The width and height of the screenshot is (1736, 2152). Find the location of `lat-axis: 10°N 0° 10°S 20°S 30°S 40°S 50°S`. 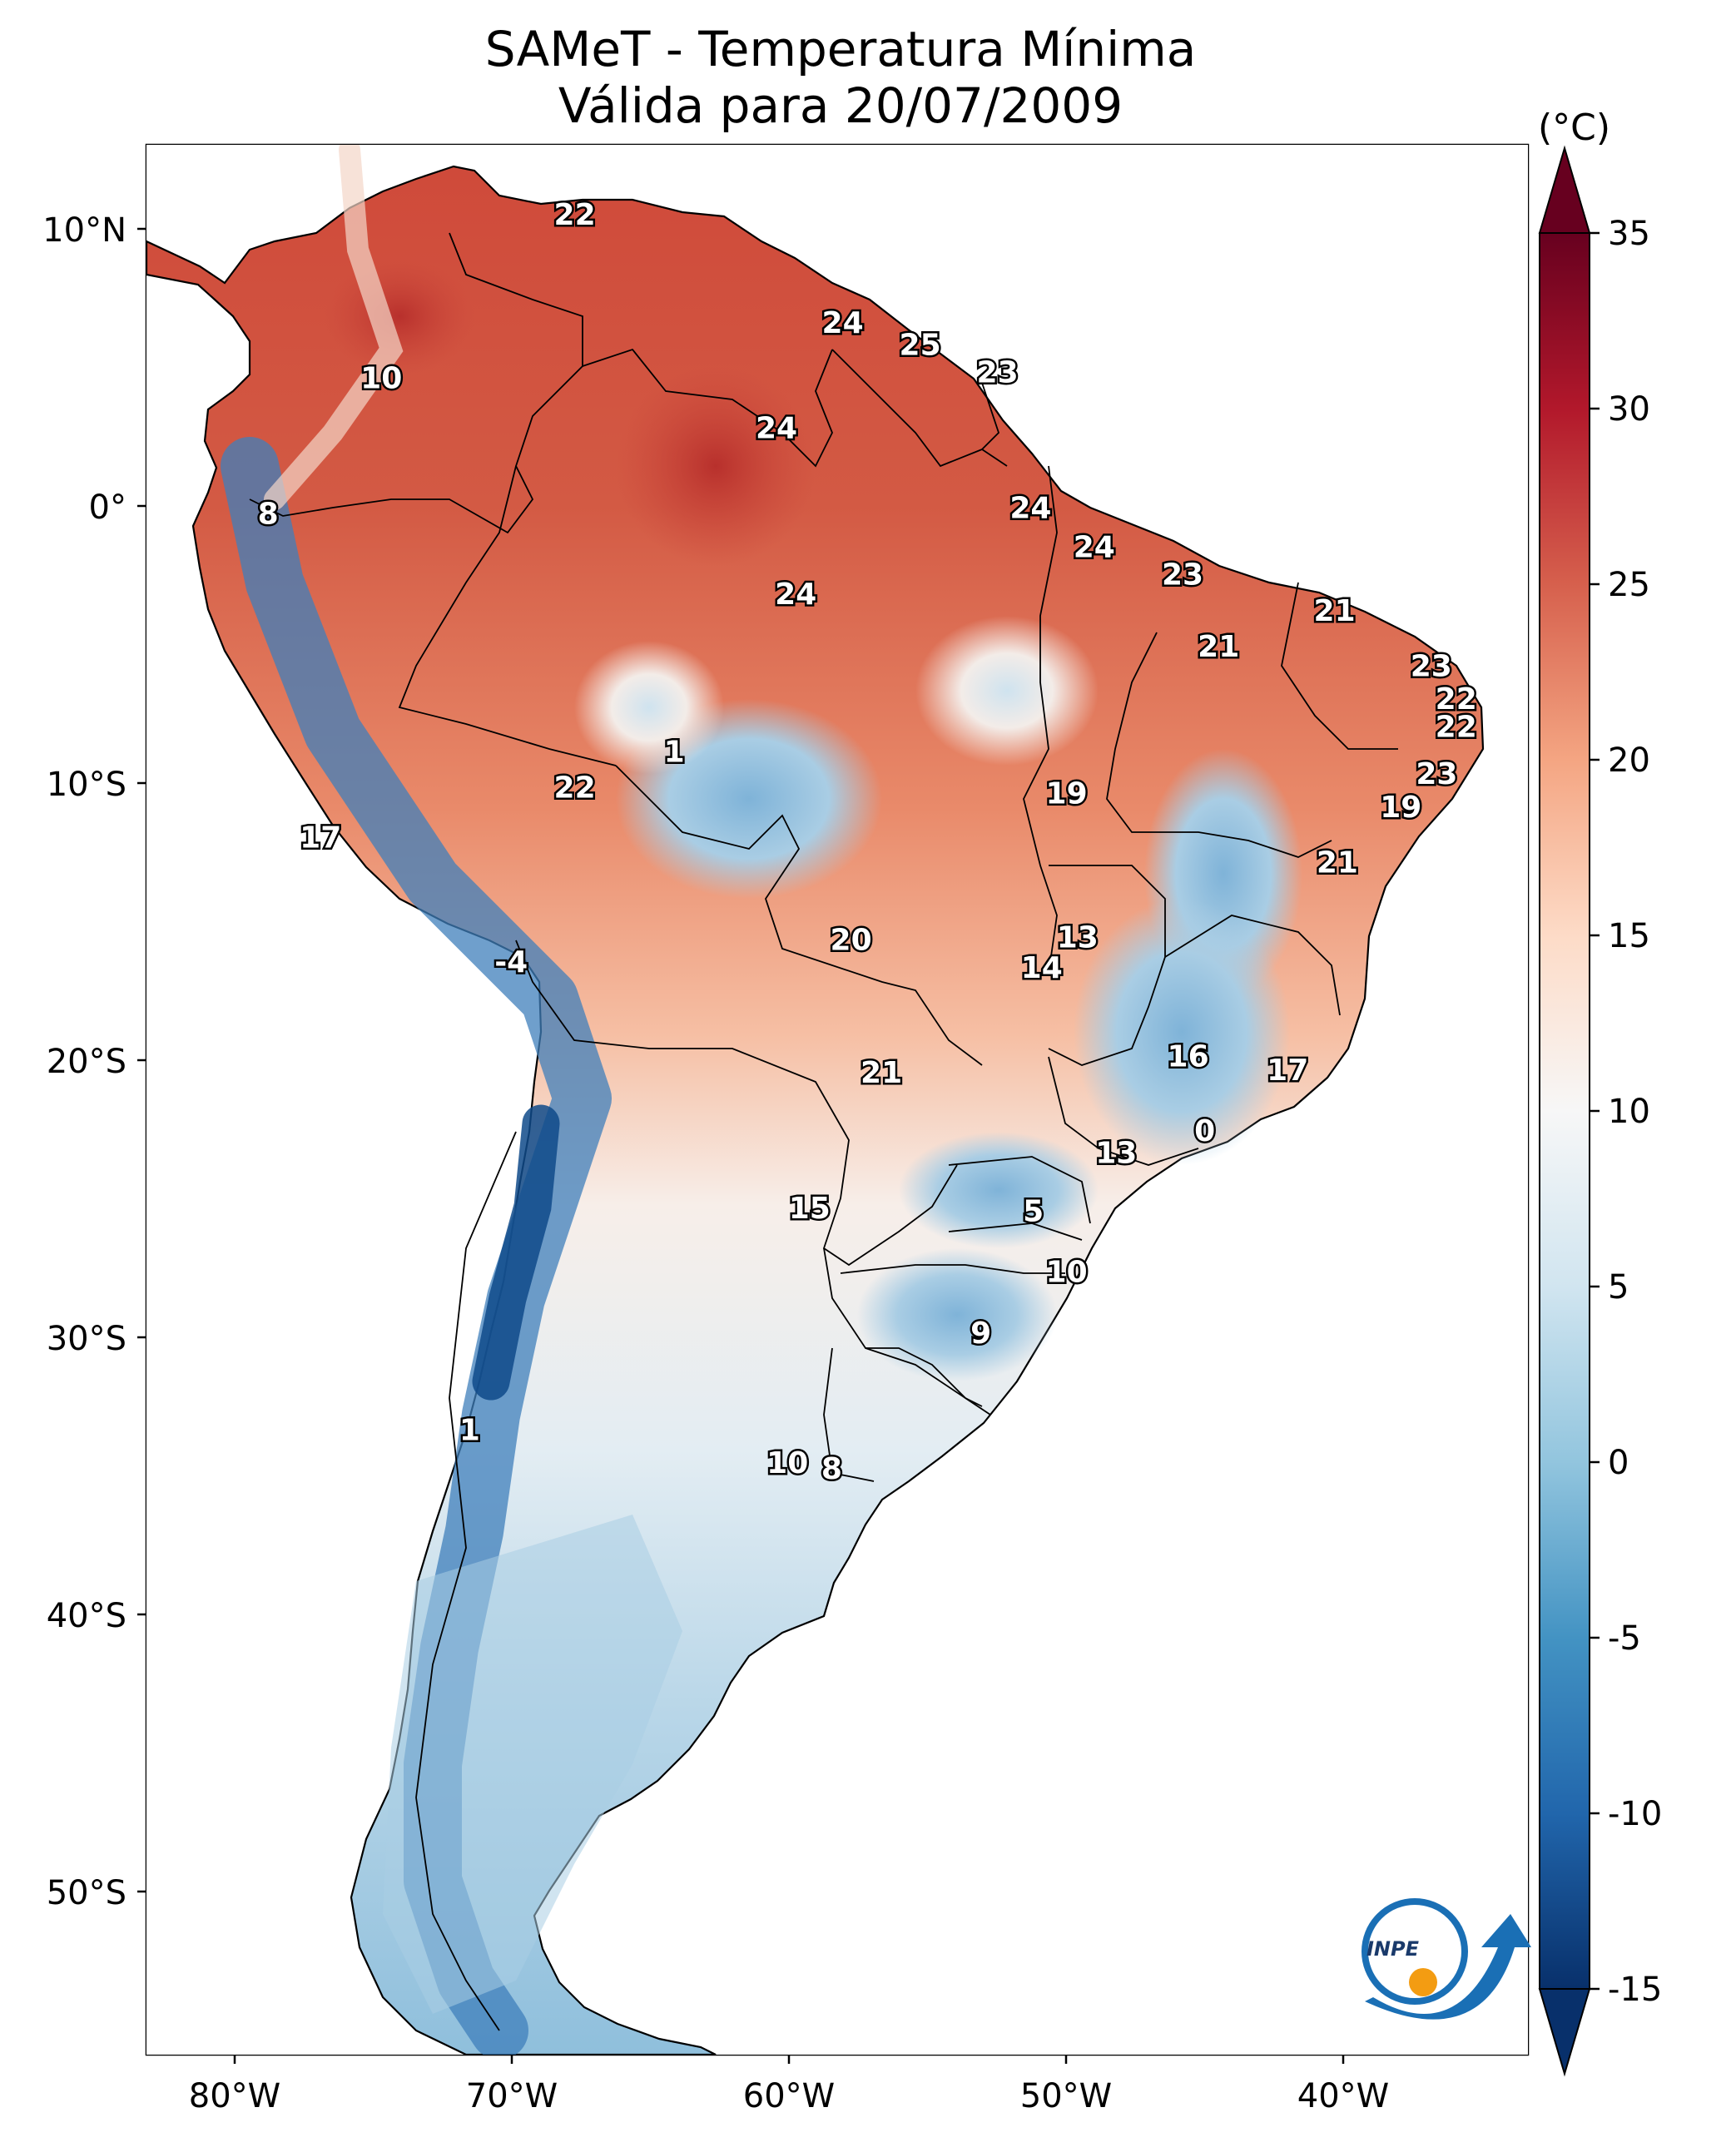

lat-axis: 10°N 0° 10°S 20°S 30°S 40°S 50°S is located at coordinates (94, 1061).